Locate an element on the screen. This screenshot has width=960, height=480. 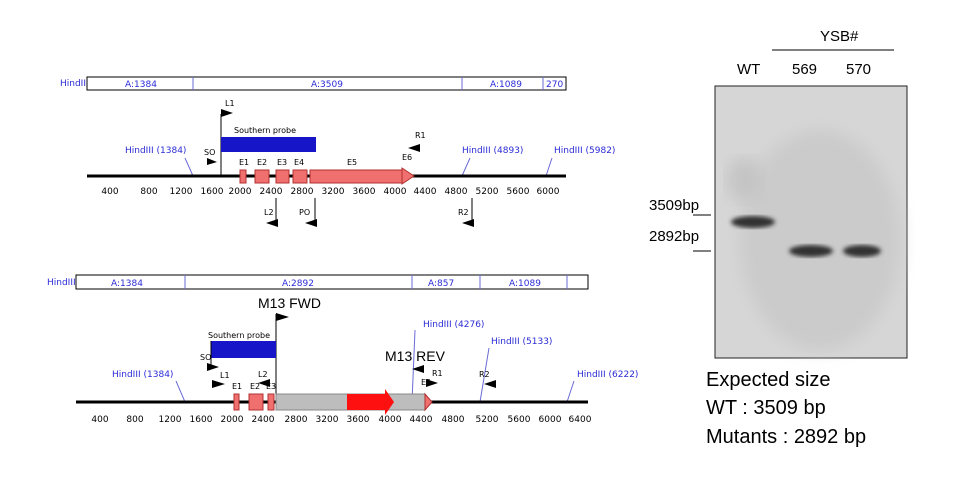
primer-label-l1: L1 is located at coordinates (225, 375).